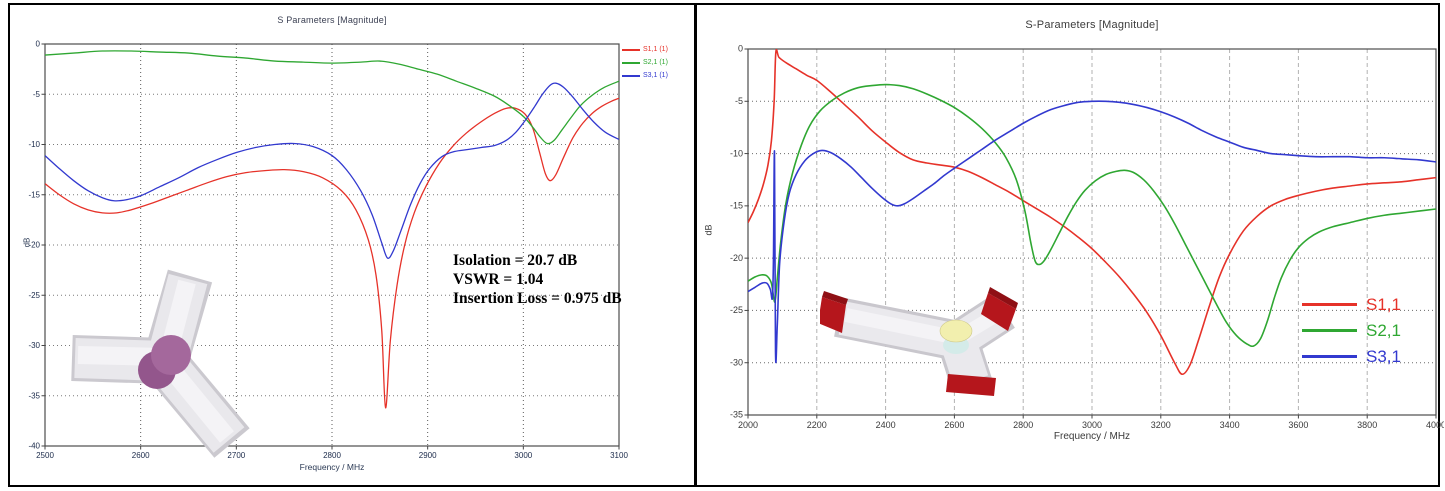 This screenshot has height=491, width=1445. I want to click on legend-right: S1,1 S2,1 S3,1, so click(1351, 330).